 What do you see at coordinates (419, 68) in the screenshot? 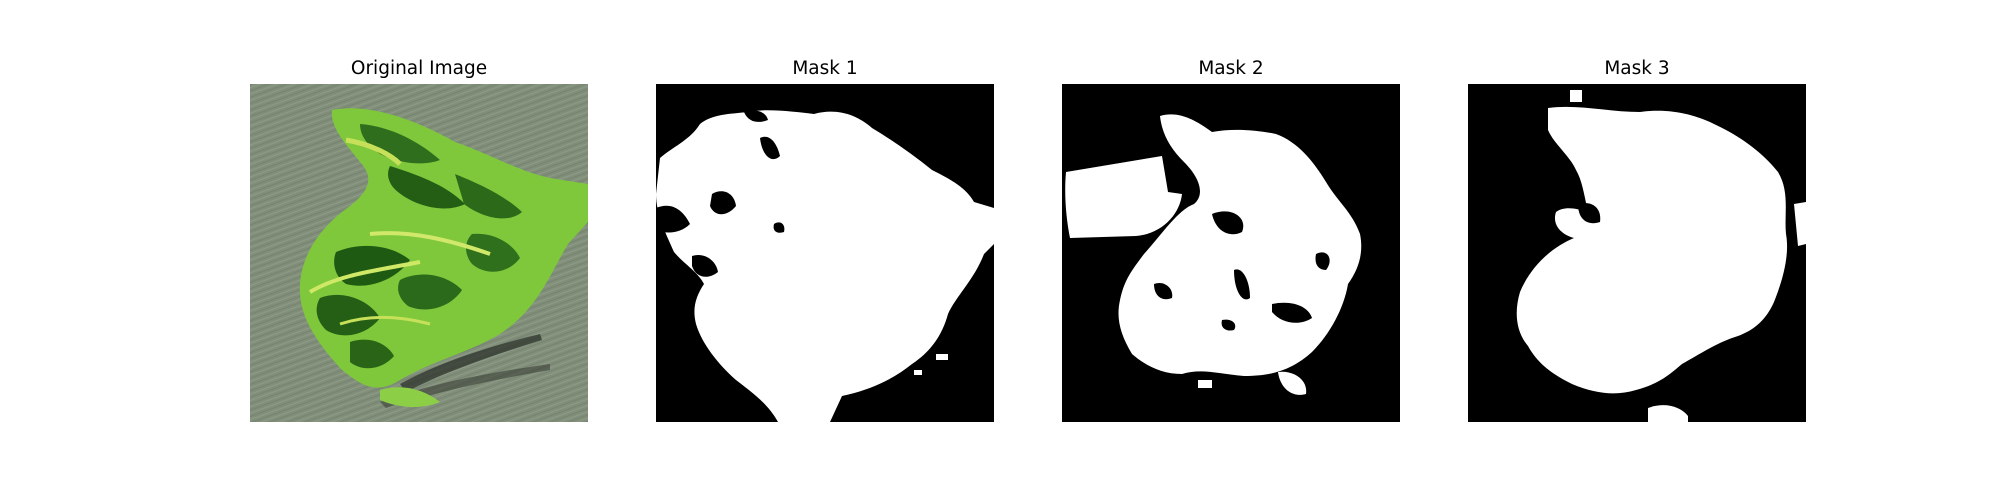
I see `panel-title-original-image: Original Image` at bounding box center [419, 68].